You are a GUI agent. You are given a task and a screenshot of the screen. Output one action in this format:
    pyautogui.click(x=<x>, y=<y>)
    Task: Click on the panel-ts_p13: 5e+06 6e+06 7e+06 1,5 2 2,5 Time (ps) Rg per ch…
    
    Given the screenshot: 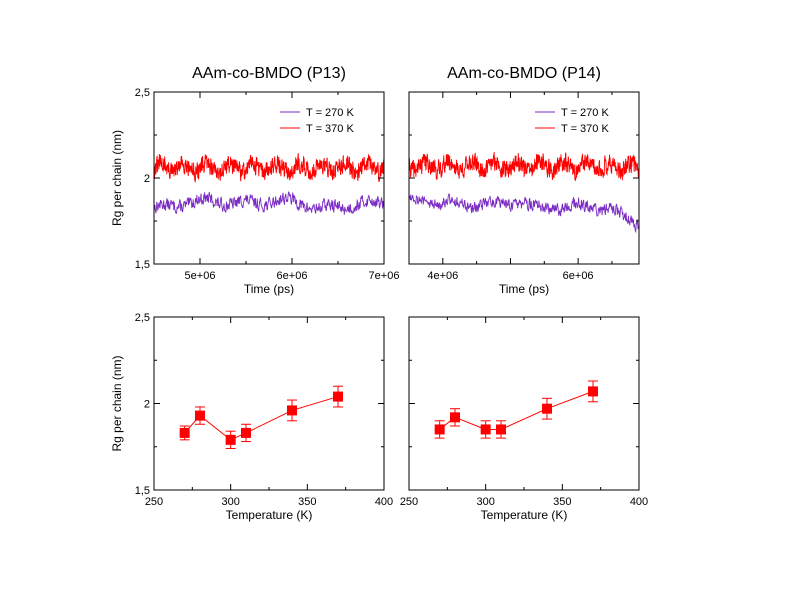 What is the action you would take?
    pyautogui.click(x=254, y=180)
    